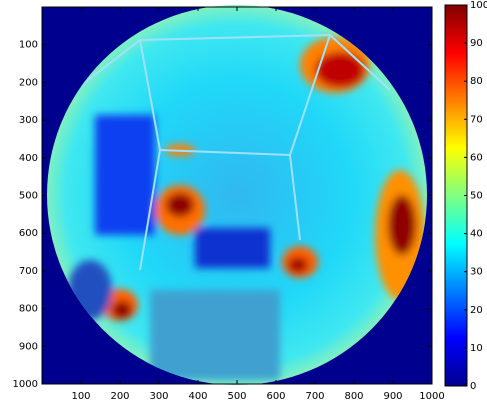 This screenshot has height=411, width=487. I want to click on colorbar-tick-label: 30, so click(476, 272).